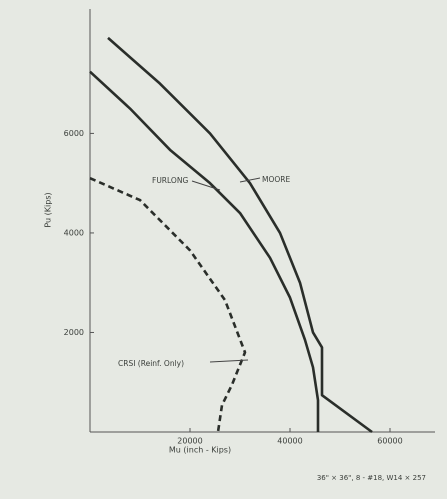 This screenshot has height=499, width=447. What do you see at coordinates (276, 179) in the screenshot?
I see `series-label: MOORE` at bounding box center [276, 179].